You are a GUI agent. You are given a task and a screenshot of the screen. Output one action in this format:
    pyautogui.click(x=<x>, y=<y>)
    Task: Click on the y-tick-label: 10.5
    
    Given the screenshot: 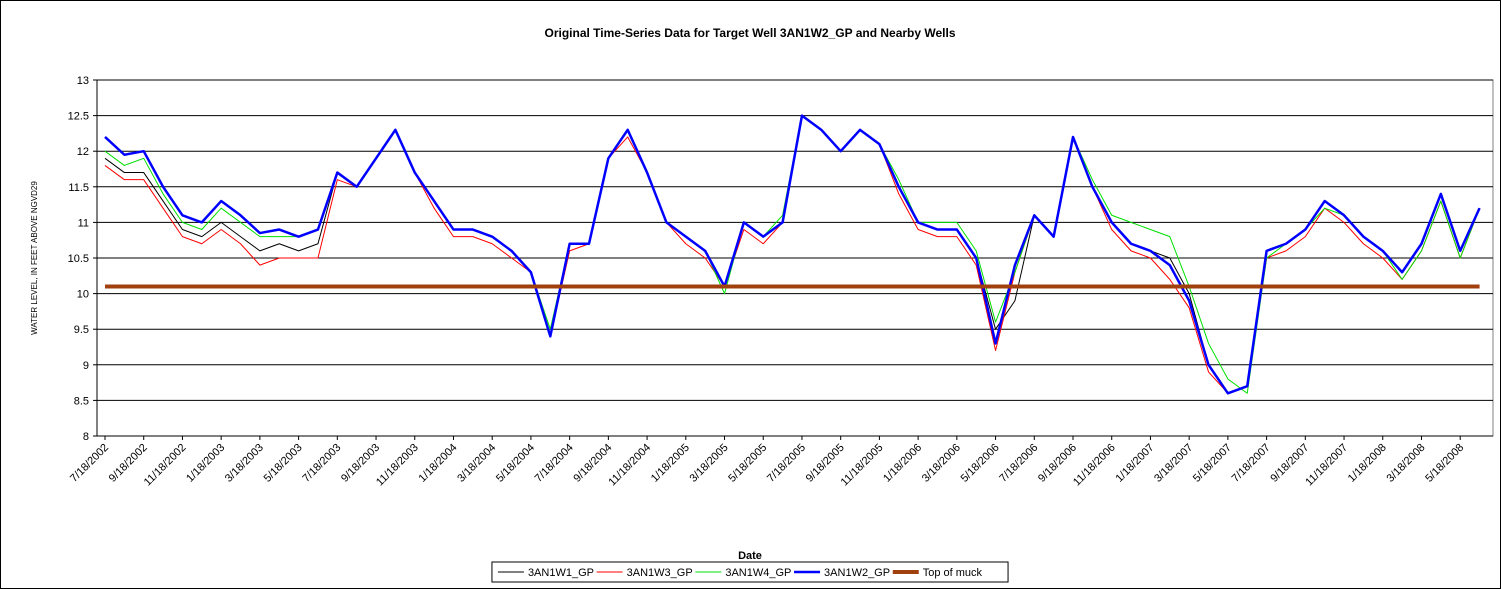 What is the action you would take?
    pyautogui.click(x=78, y=259)
    